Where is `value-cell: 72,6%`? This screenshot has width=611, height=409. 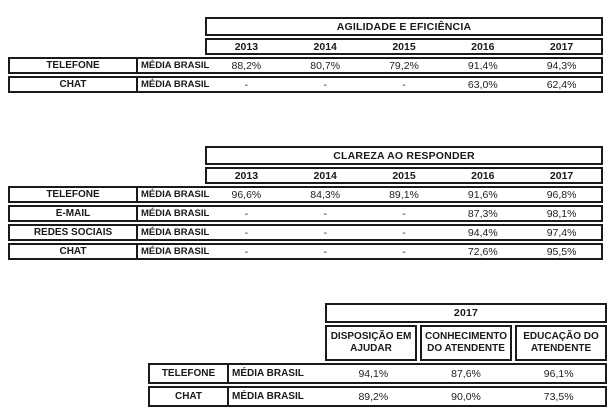 value-cell: 72,6% is located at coordinates (482, 251).